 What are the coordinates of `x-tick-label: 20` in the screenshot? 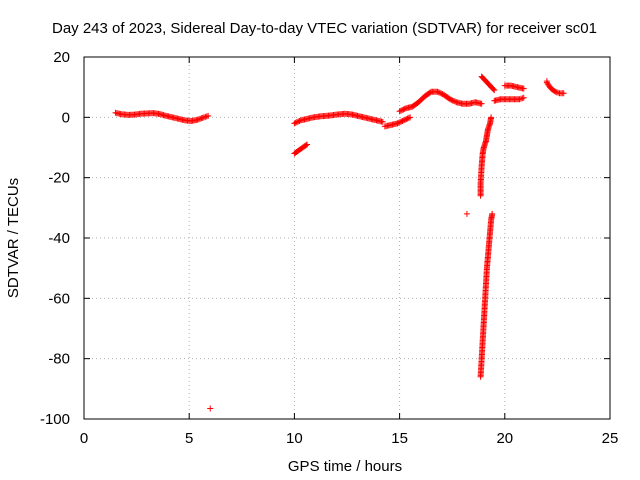 It's located at (504, 438).